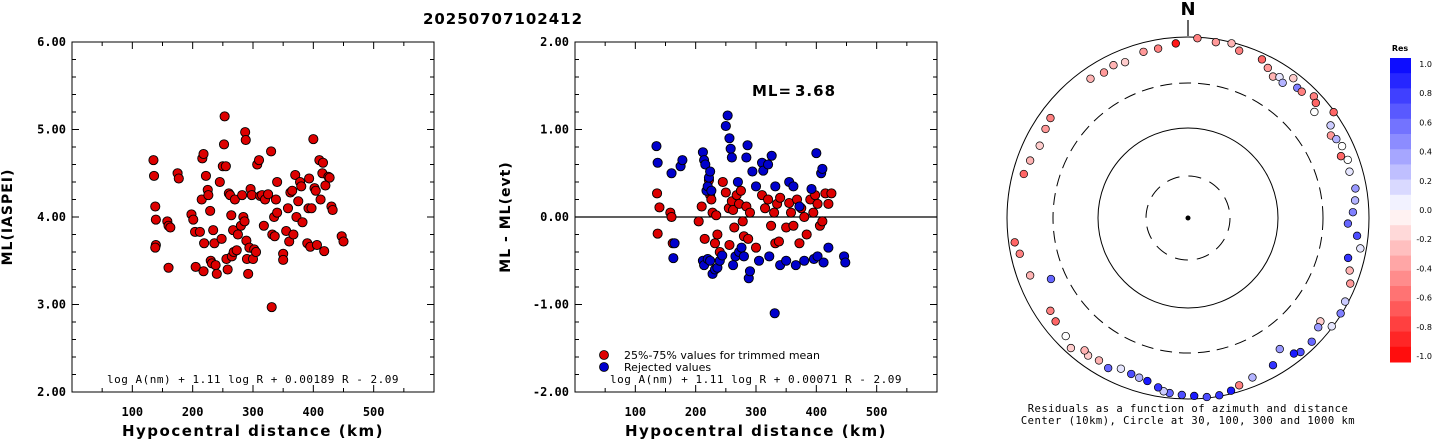  I want to click on colorbar-tick-label: 0.0, so click(1425, 210).